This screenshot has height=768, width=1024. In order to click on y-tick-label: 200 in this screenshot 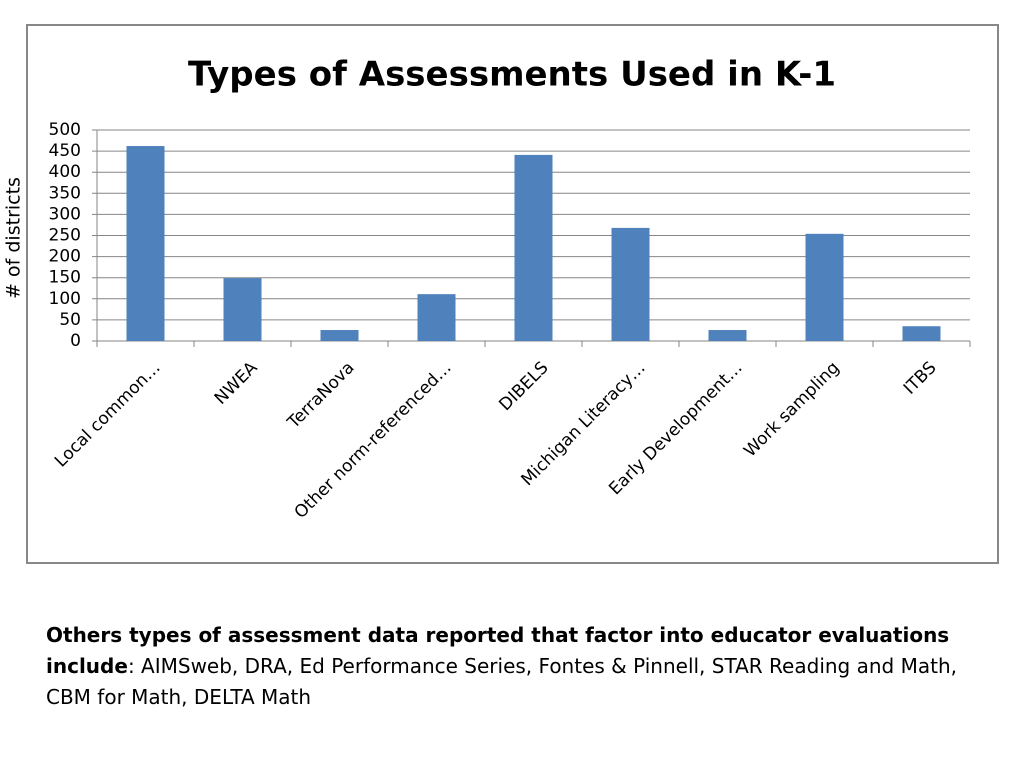, I will do `click(65, 257)`.